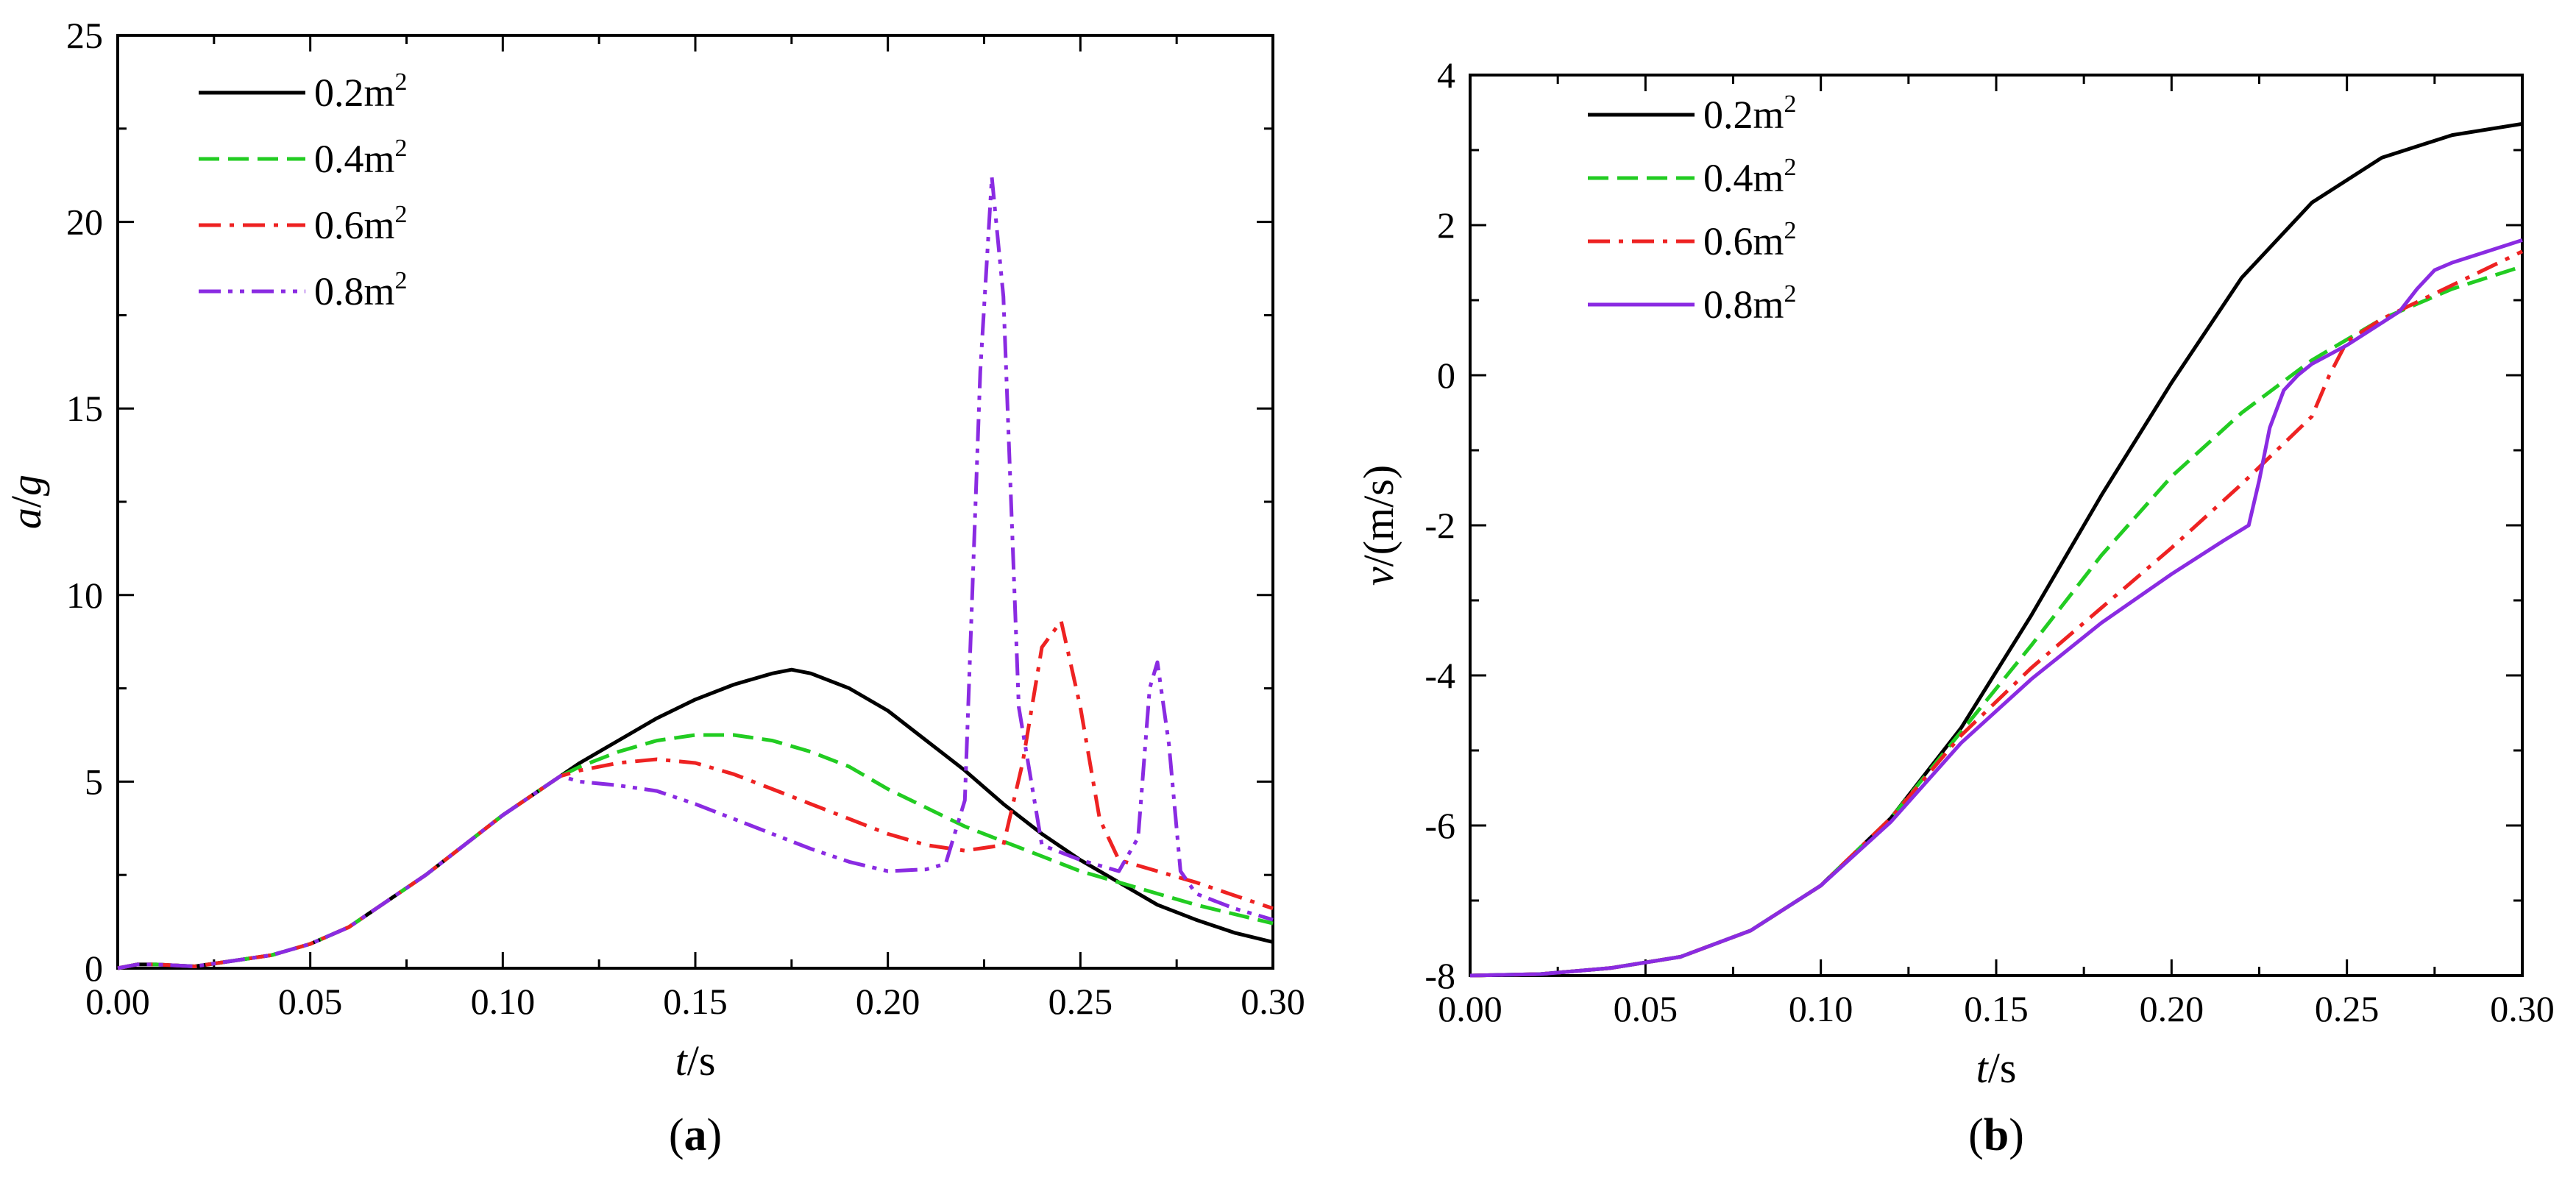  Describe the element at coordinates (1996, 1068) in the screenshot. I see `x-axis-label-b: t/s` at that location.